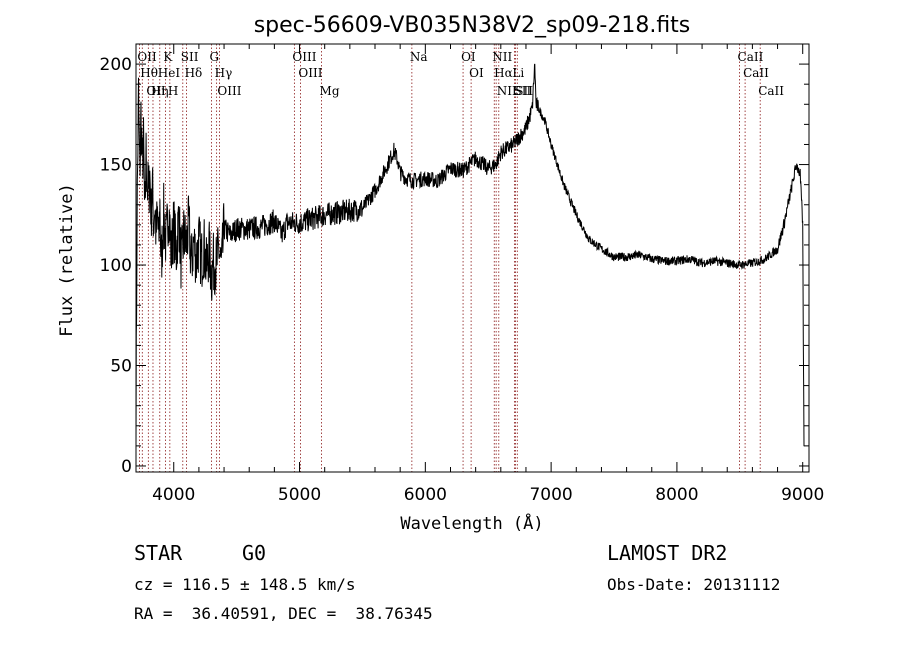  What do you see at coordinates (472, 25) in the screenshot?
I see `chart-title: spec-56609-VB035N38V2_sp09-218.fits` at bounding box center [472, 25].